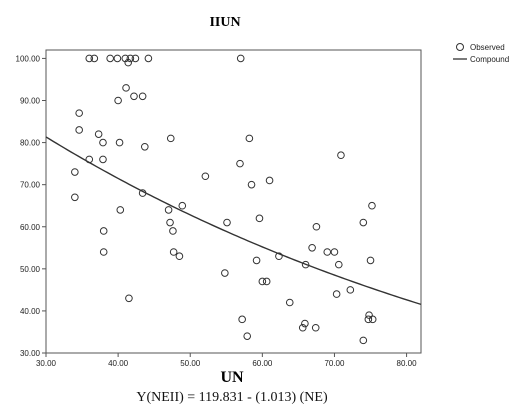 This screenshot has height=407, width=518. What do you see at coordinates (30, 101) in the screenshot?
I see `y-tick-label: 90.00` at bounding box center [30, 101].